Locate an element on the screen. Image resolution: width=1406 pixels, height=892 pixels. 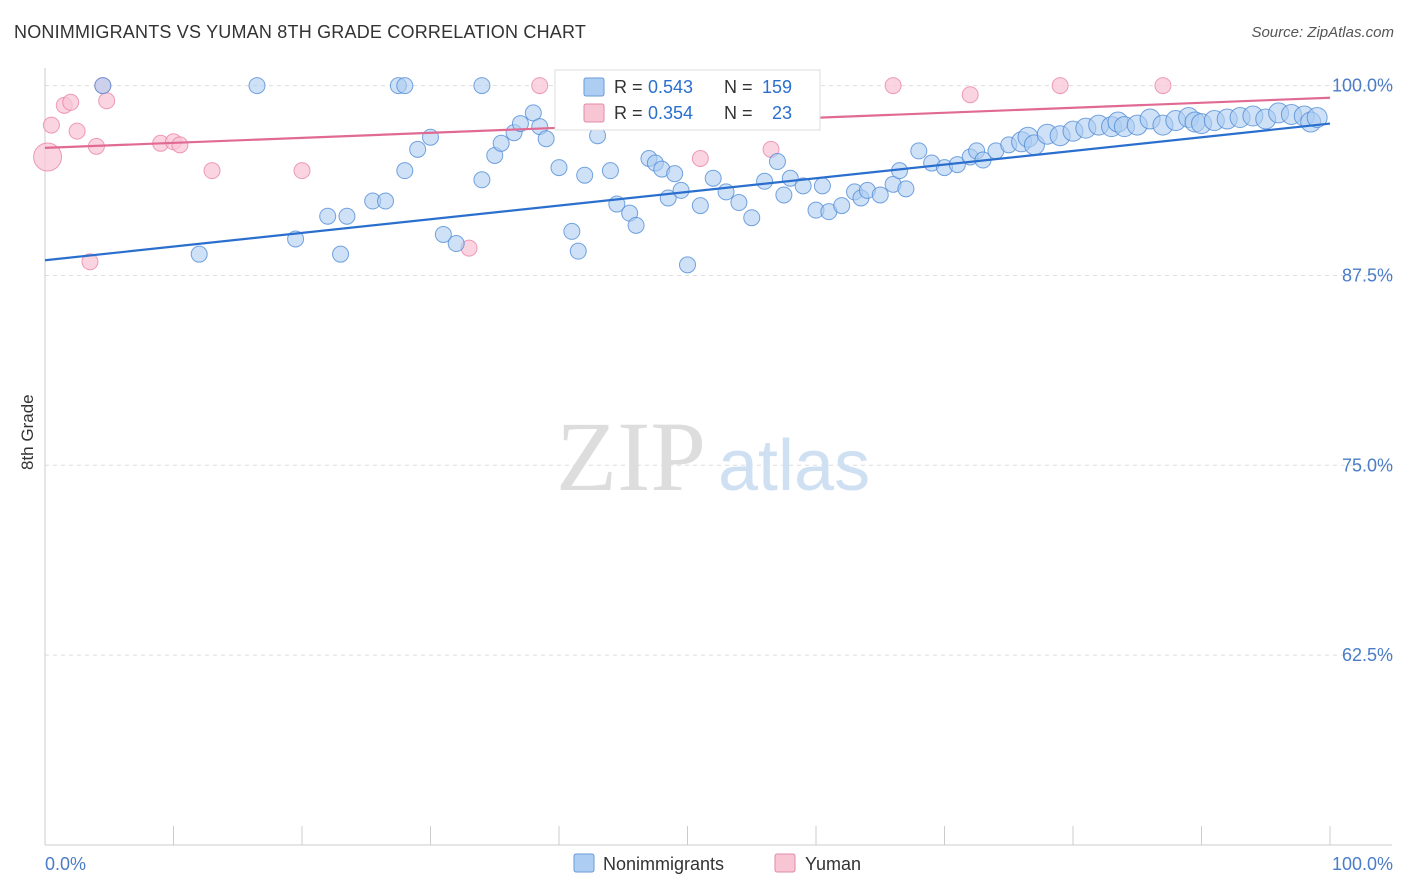
nonimmigrant-trendline is located at coordinates (687, 192).